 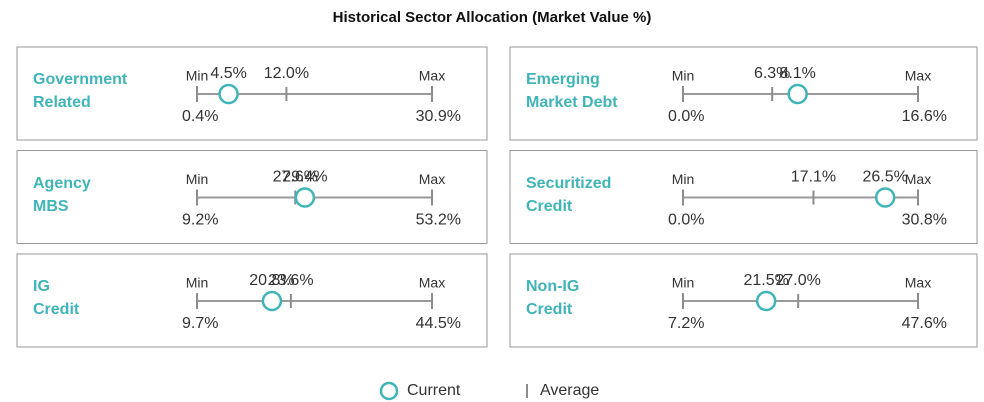 What do you see at coordinates (924, 116) in the screenshot?
I see `max-value-label: 16.6%` at bounding box center [924, 116].